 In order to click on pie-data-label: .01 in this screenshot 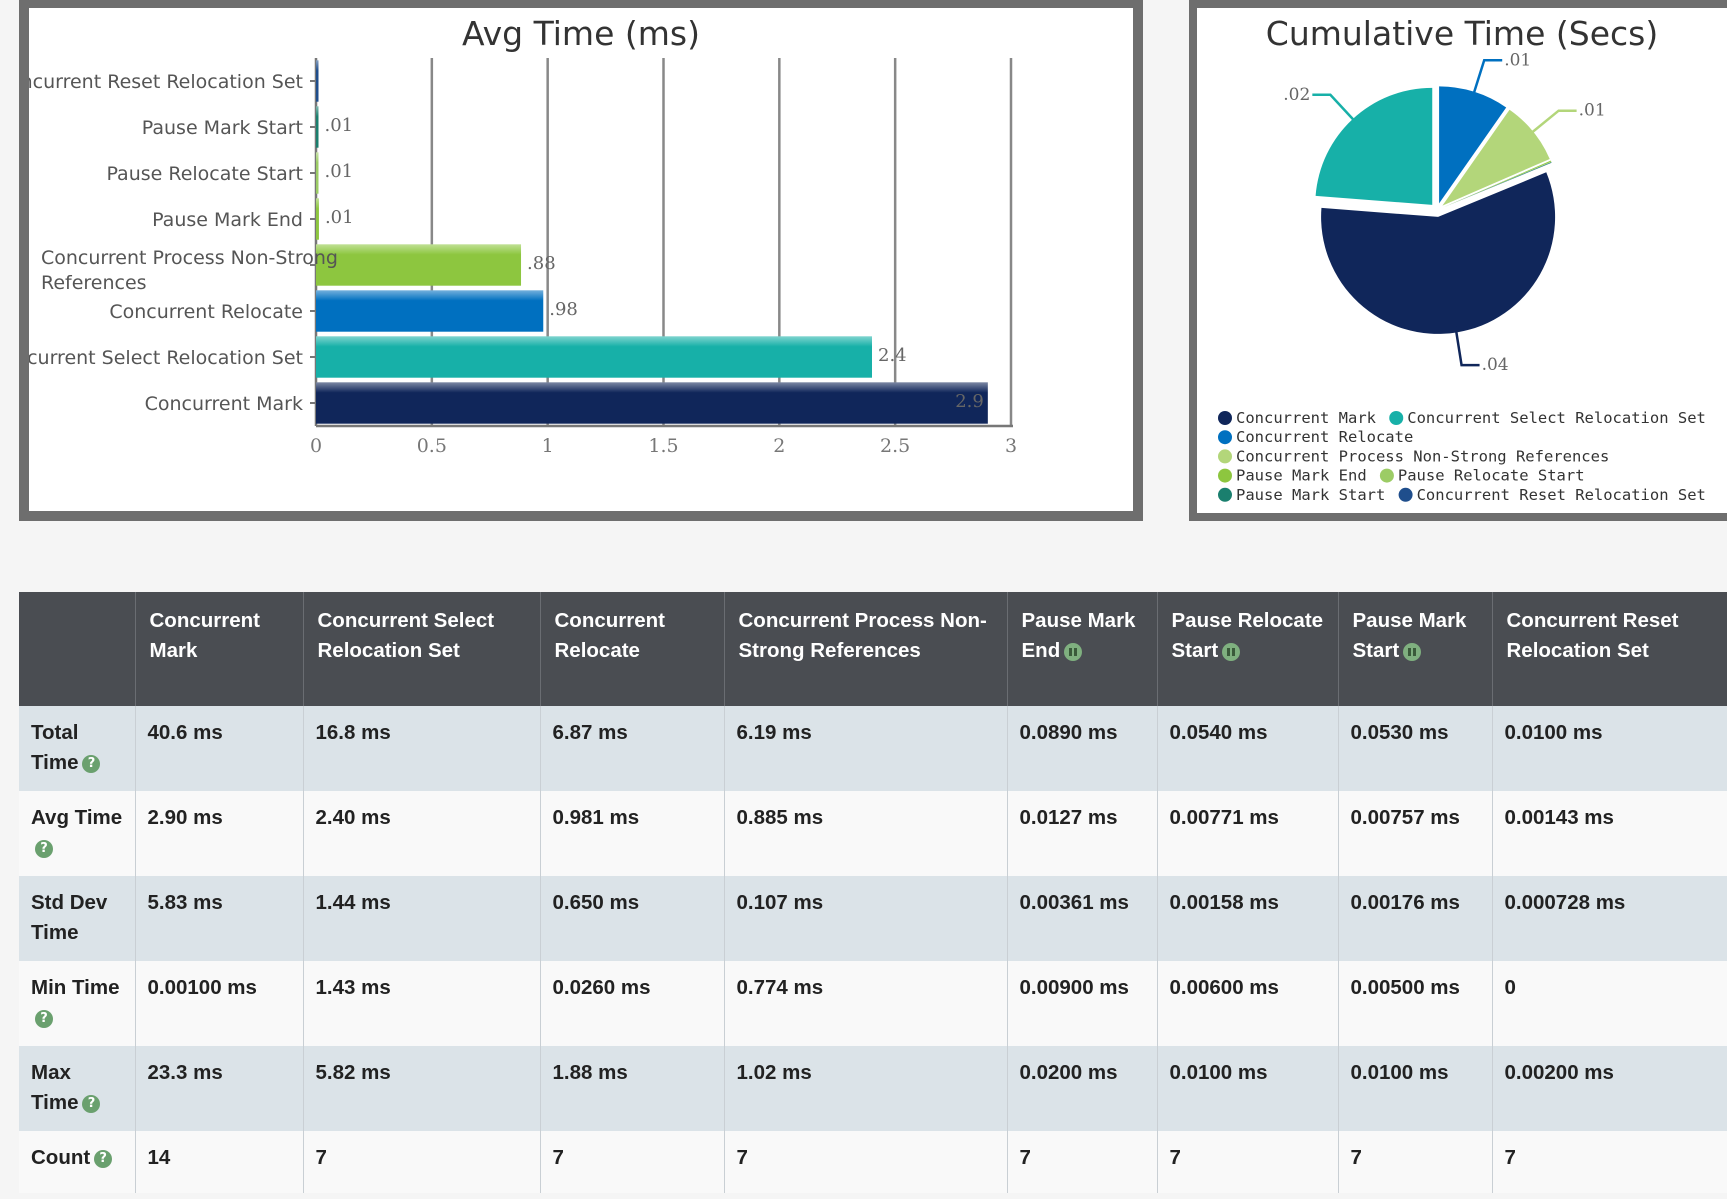, I will do `click(1517, 60)`.